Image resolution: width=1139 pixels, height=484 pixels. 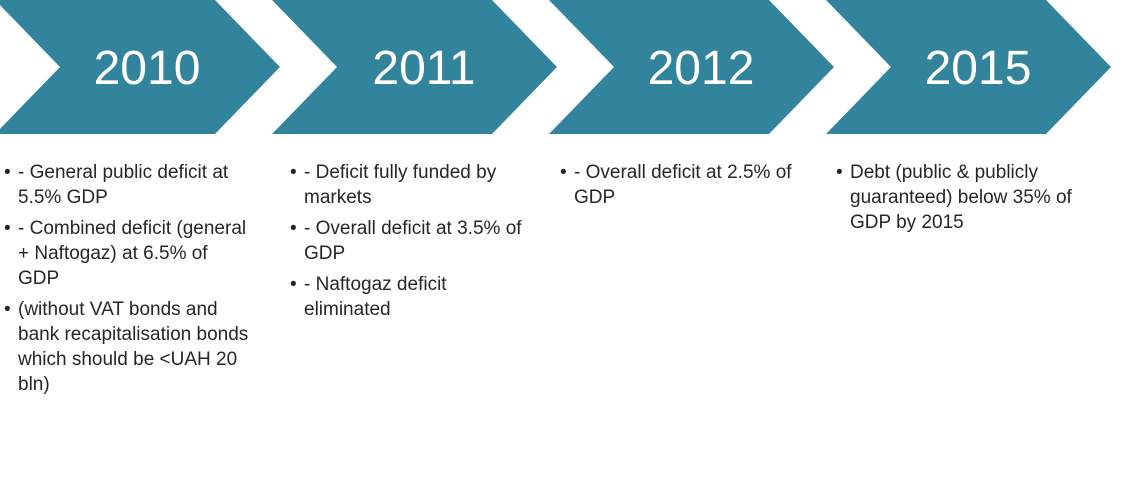 What do you see at coordinates (412, 297) in the screenshot?
I see `bullet-item: - Naftogaz deficit eliminated` at bounding box center [412, 297].